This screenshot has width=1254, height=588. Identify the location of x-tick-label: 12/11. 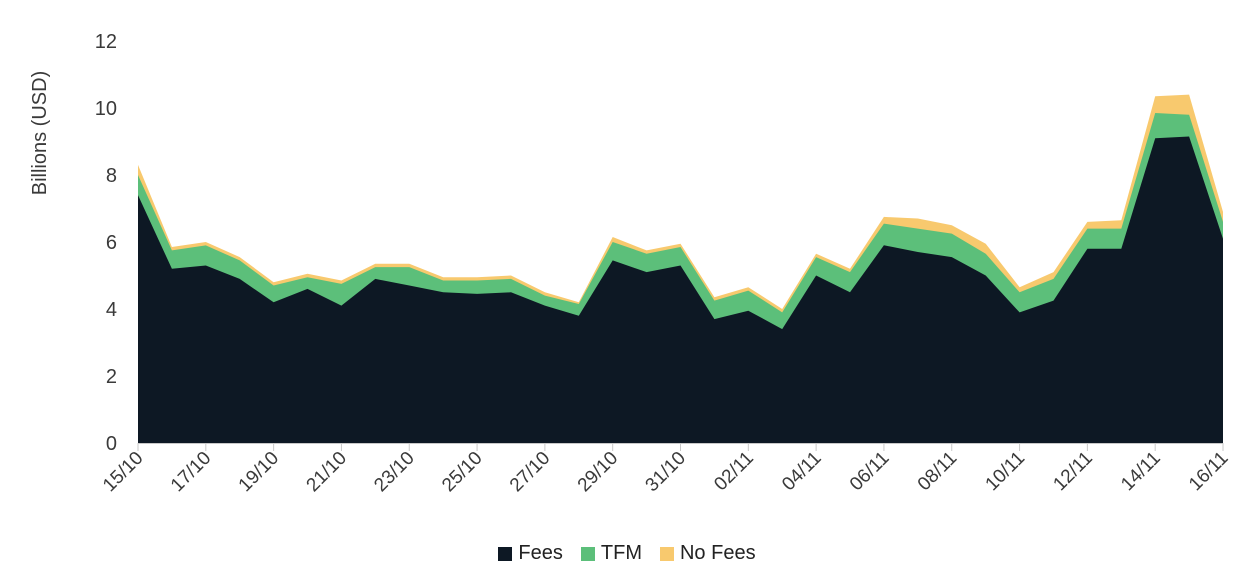
(1072, 471).